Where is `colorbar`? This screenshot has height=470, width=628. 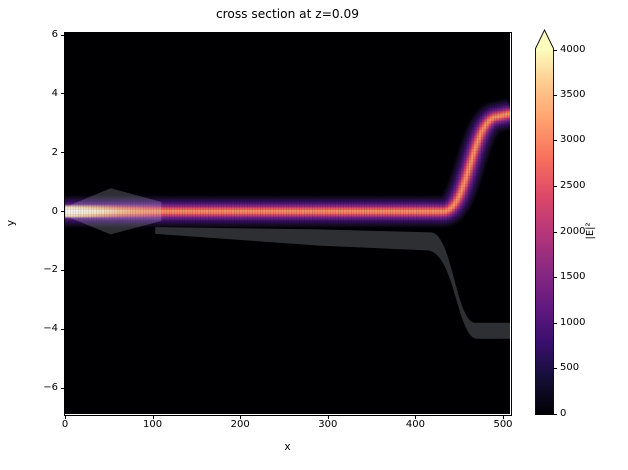 colorbar is located at coordinates (544, 222).